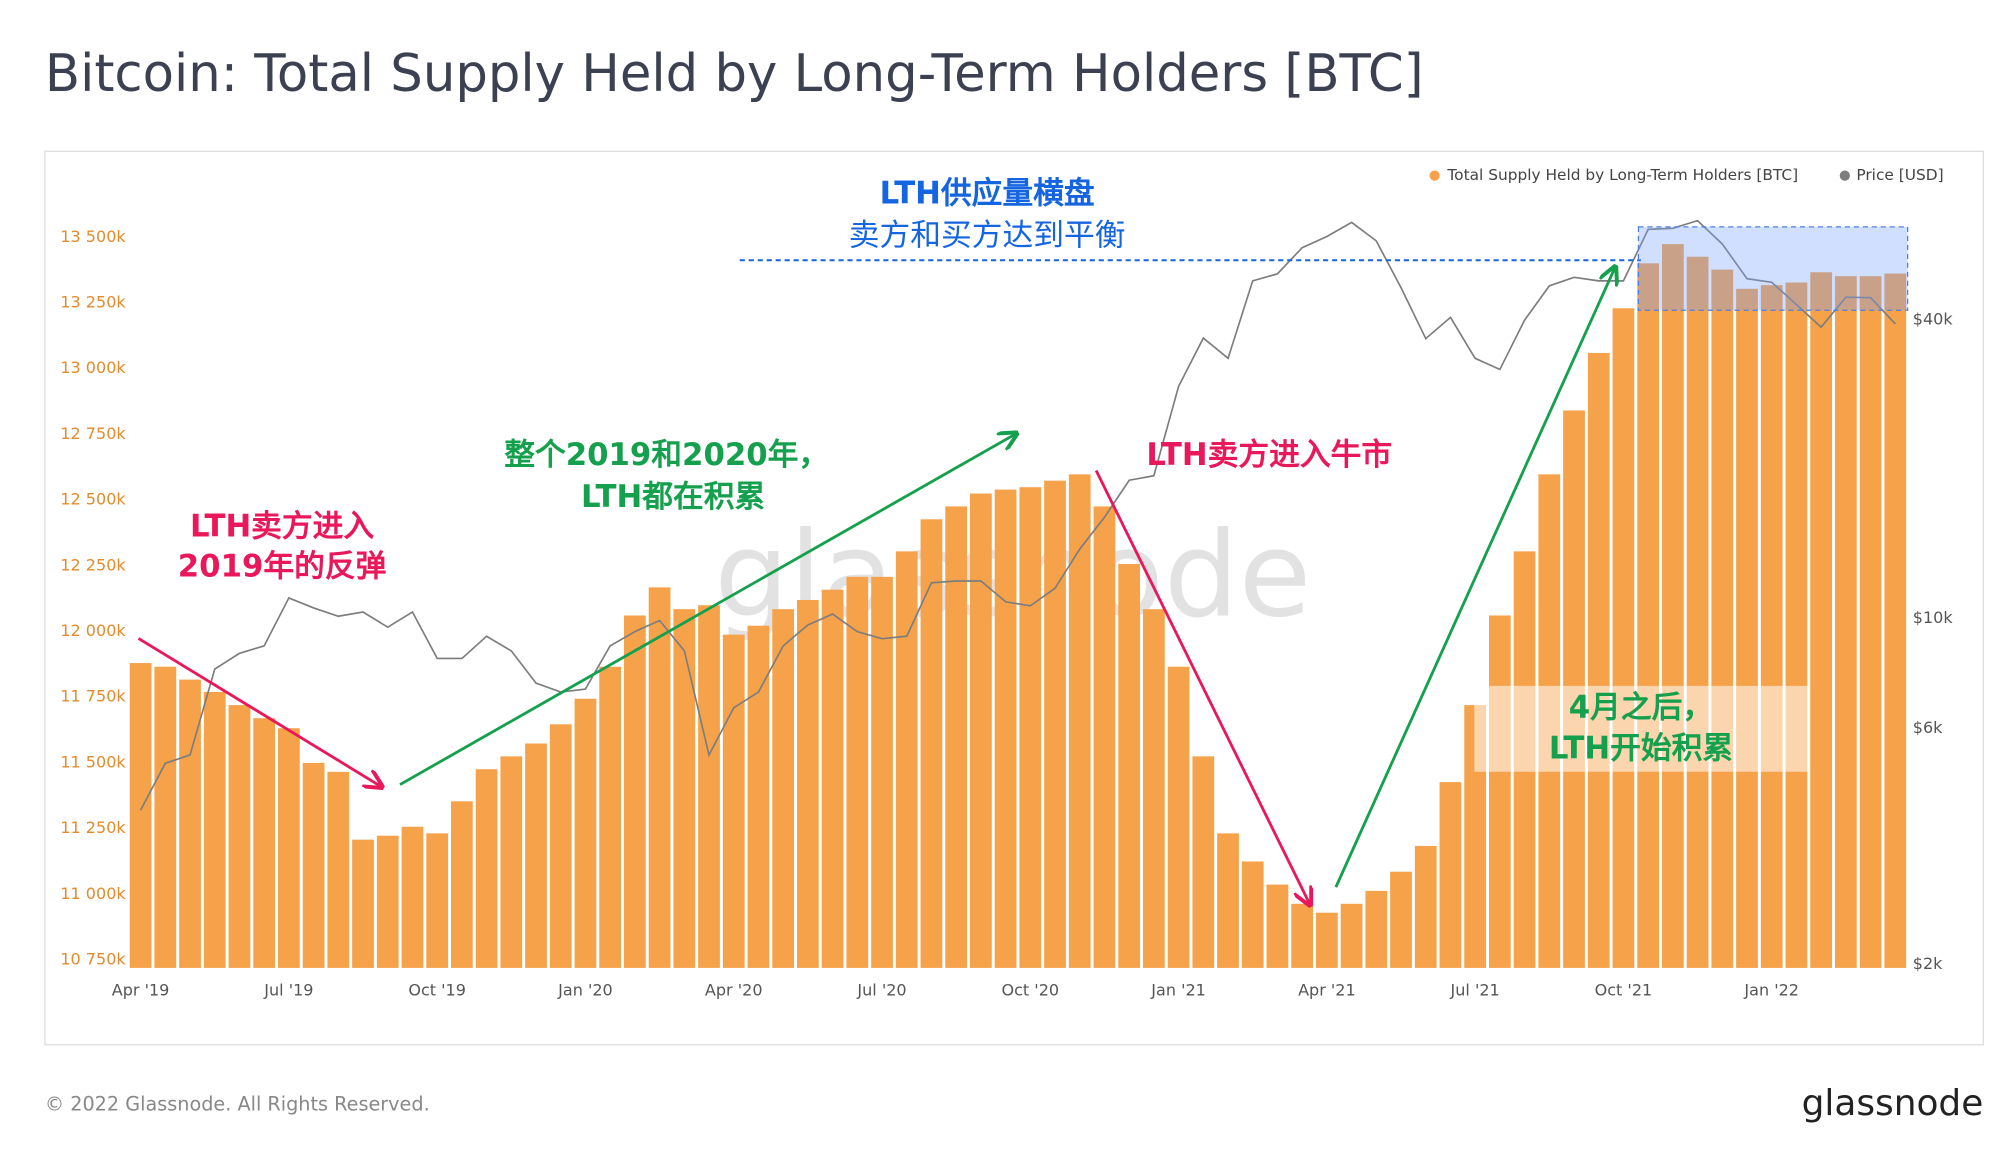 The height and width of the screenshot is (1152, 2000). I want to click on x-tick-label: Jan '21, so click(1178, 989).